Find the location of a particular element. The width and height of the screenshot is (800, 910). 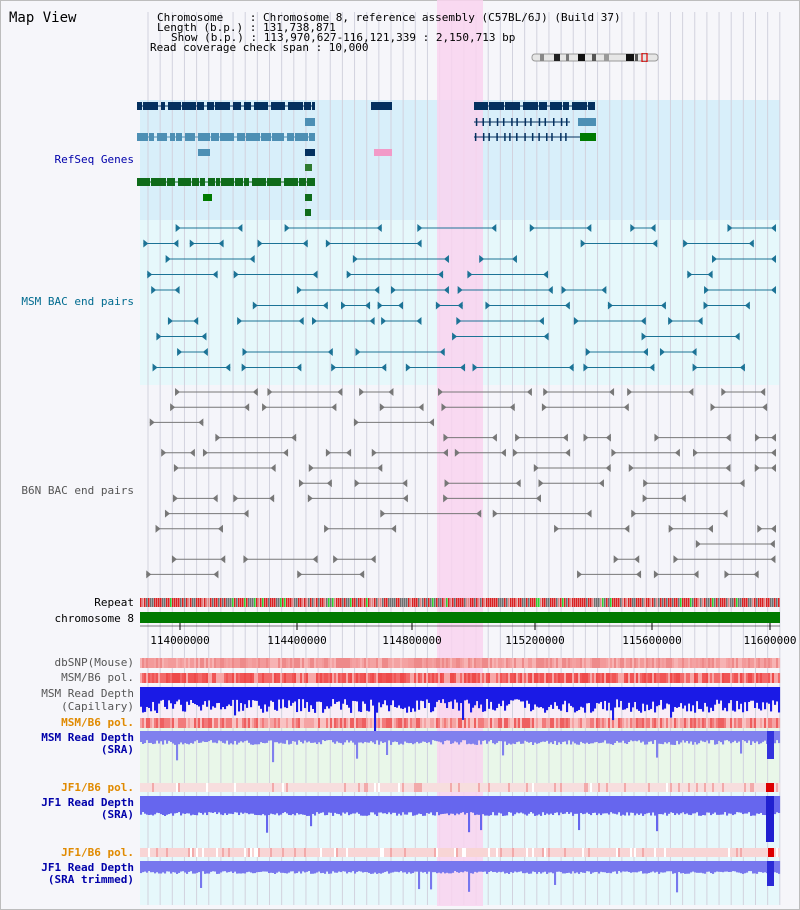

track-label-dbsnp: dbSNP(Mouse) is located at coordinates (94, 662).